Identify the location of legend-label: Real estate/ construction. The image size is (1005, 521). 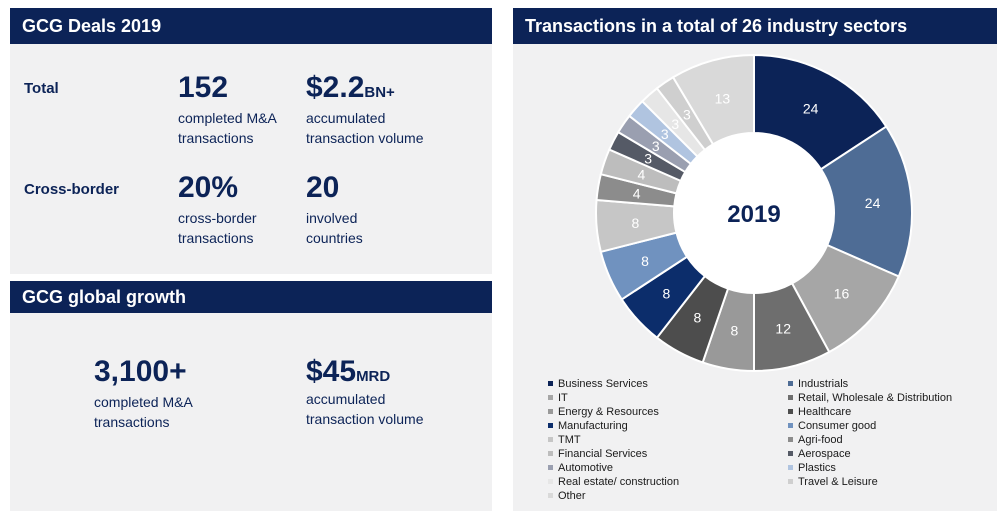
(619, 482).